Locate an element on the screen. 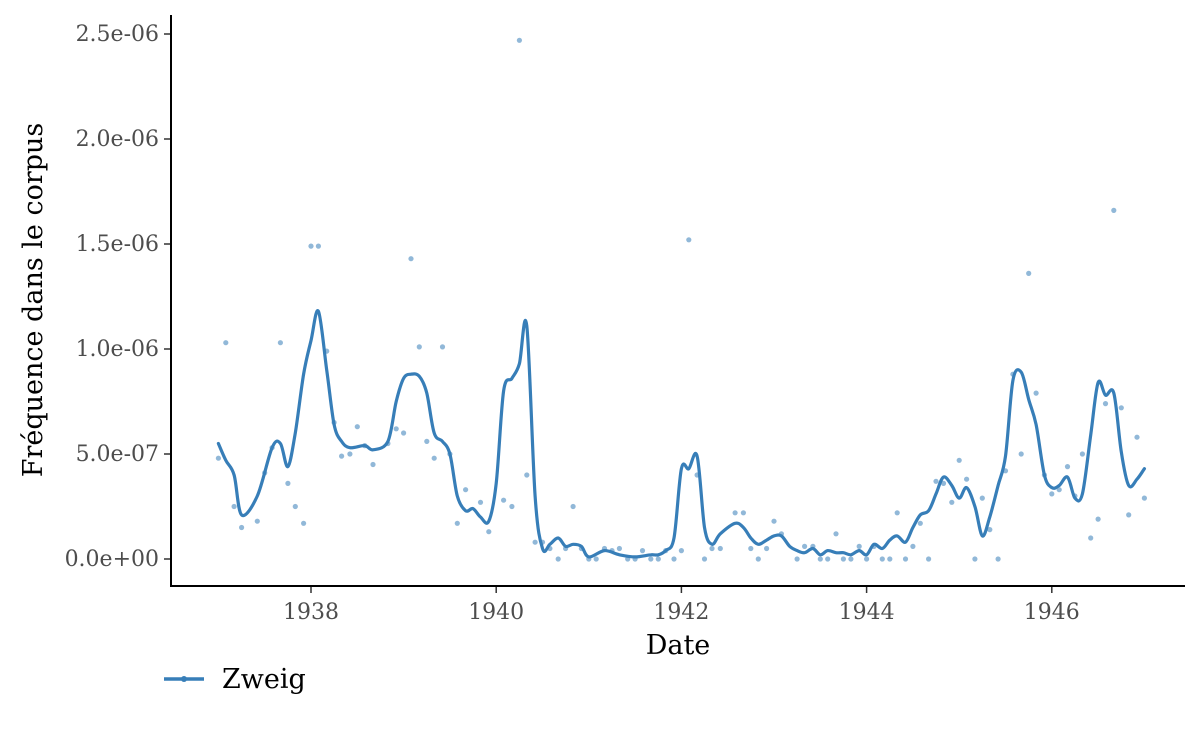 The image size is (1200, 742). x-tick-label: 1946 is located at coordinates (1052, 612).